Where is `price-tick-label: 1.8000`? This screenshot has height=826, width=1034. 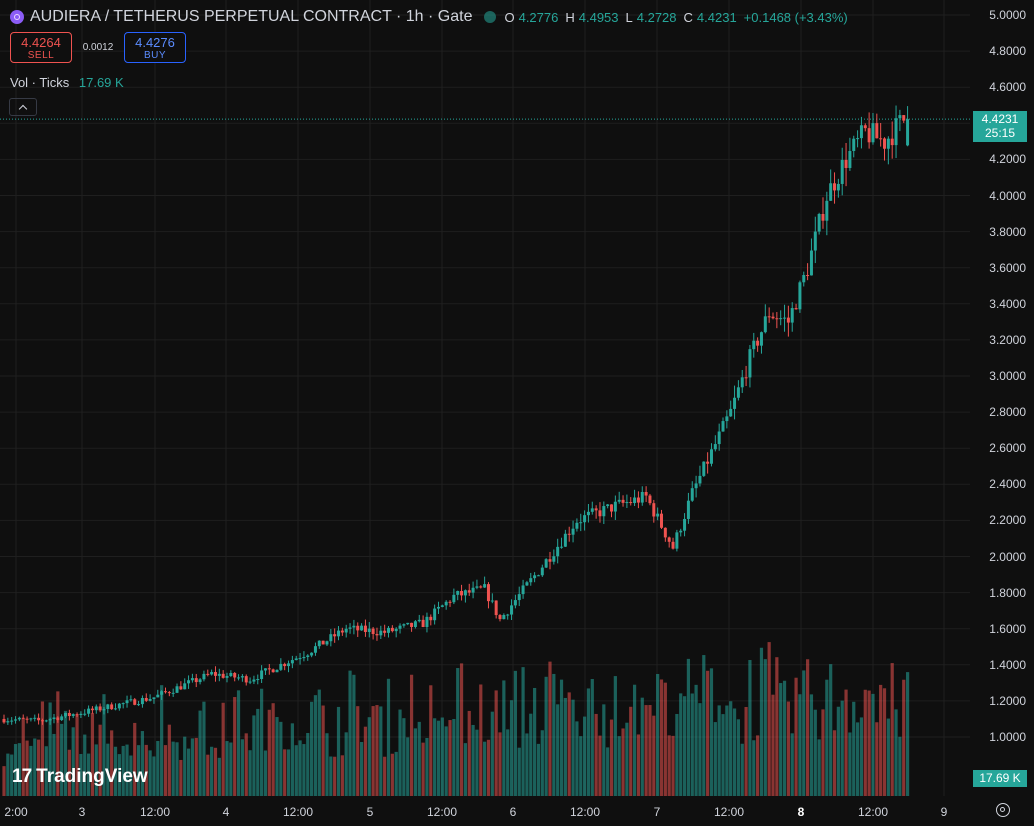
price-tick-label: 1.8000 is located at coordinates (1007, 592).